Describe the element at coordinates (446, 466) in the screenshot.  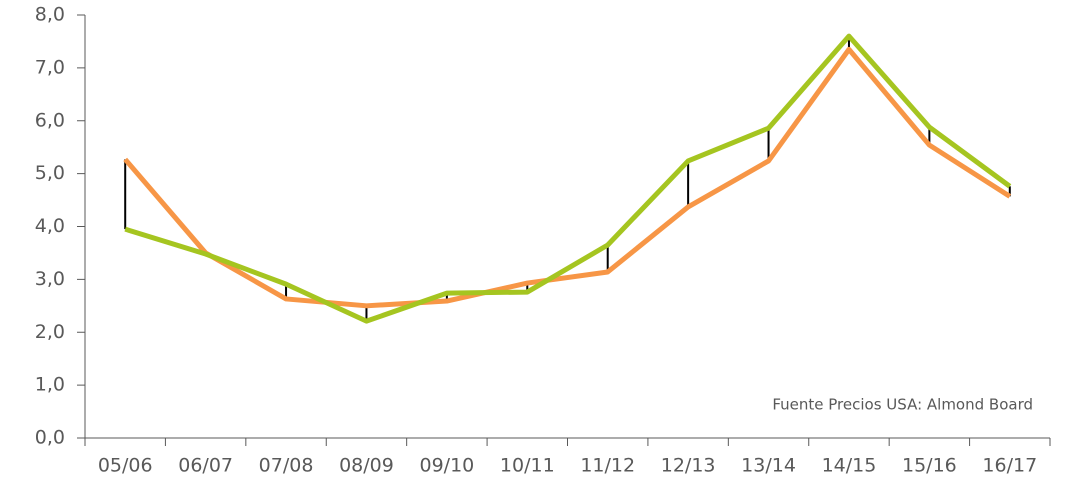
I see `x-tick-label: 09/10` at that location.